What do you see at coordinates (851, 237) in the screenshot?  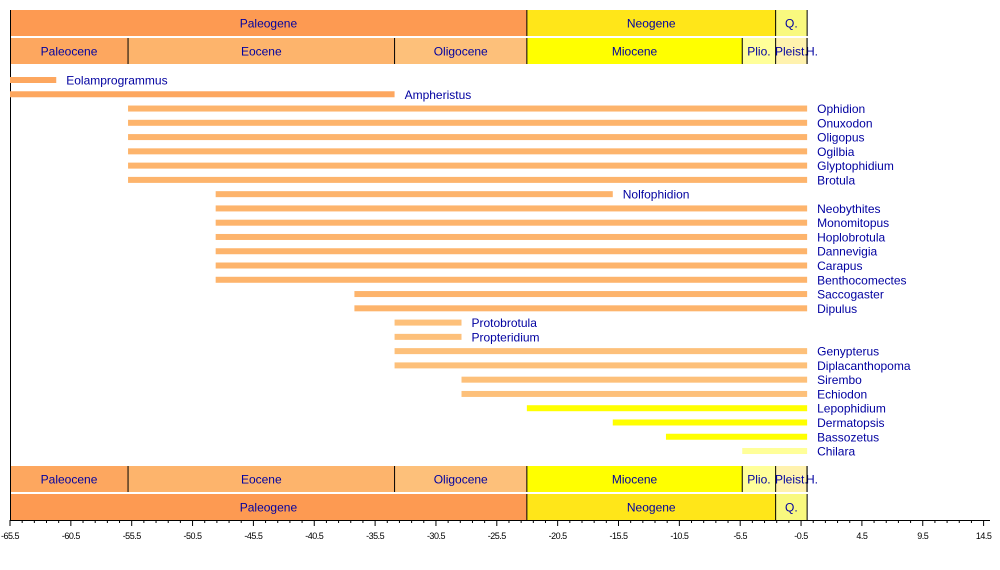 I see `taxon-label: Hoplobrotula` at bounding box center [851, 237].